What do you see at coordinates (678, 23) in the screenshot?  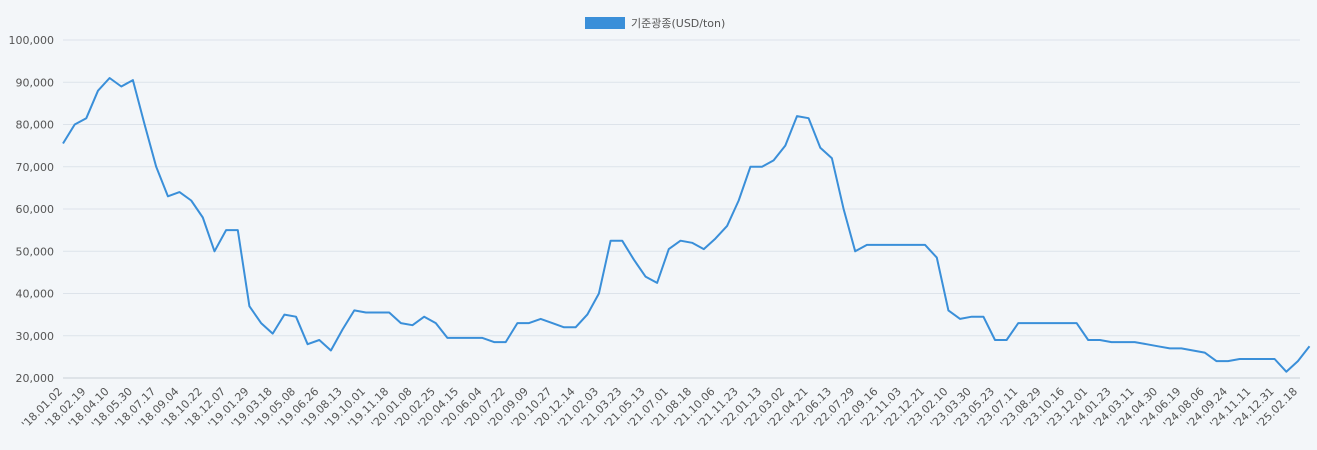 I see `legend-label: 기준광종(USD/ton)` at bounding box center [678, 23].